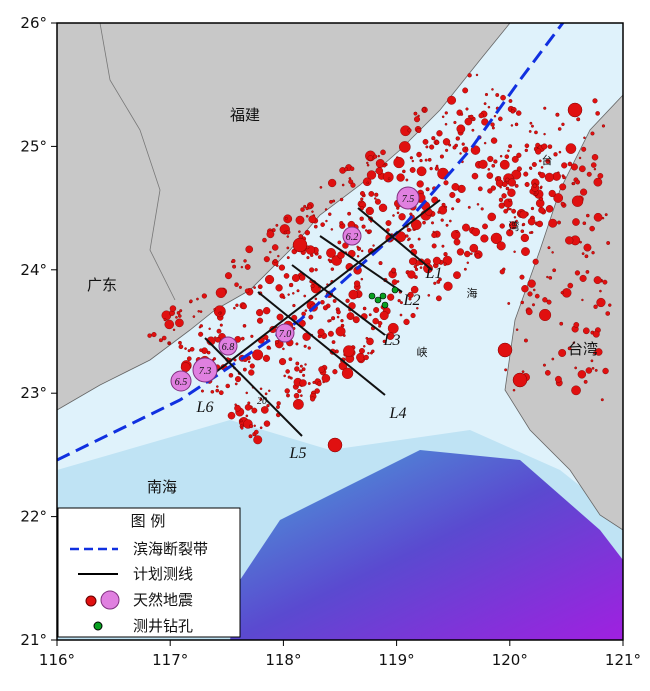 This screenshot has height=691, width=650. I want to click on legend-well, so click(98, 626).